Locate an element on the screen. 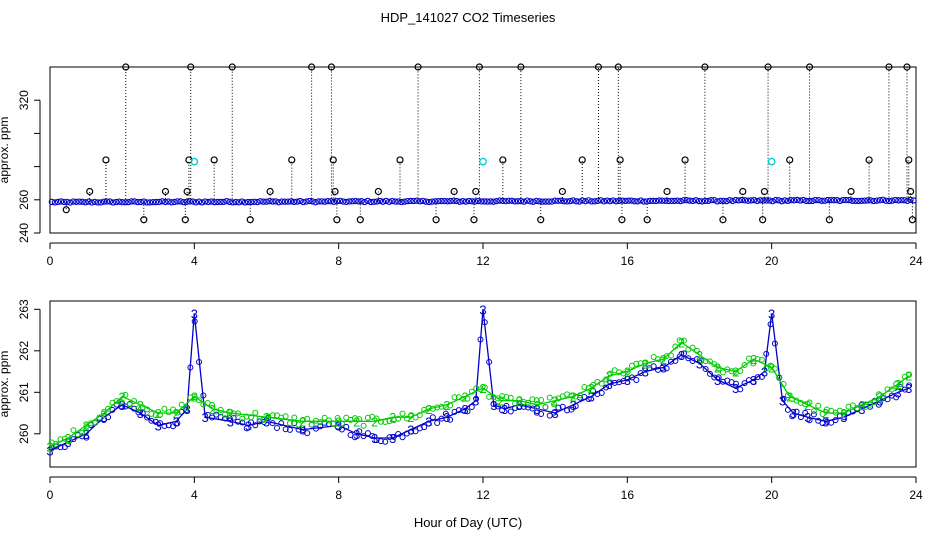 The height and width of the screenshot is (540, 936). chart-title: HDP_141027 CO2 Timeseries is located at coordinates (468, 17).